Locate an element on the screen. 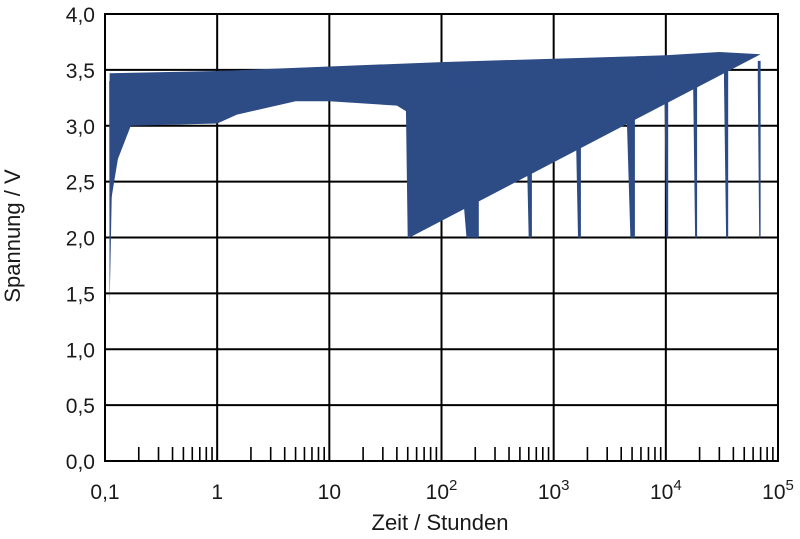 The width and height of the screenshot is (800, 539). y-tick-label: 2,0 is located at coordinates (80, 239).